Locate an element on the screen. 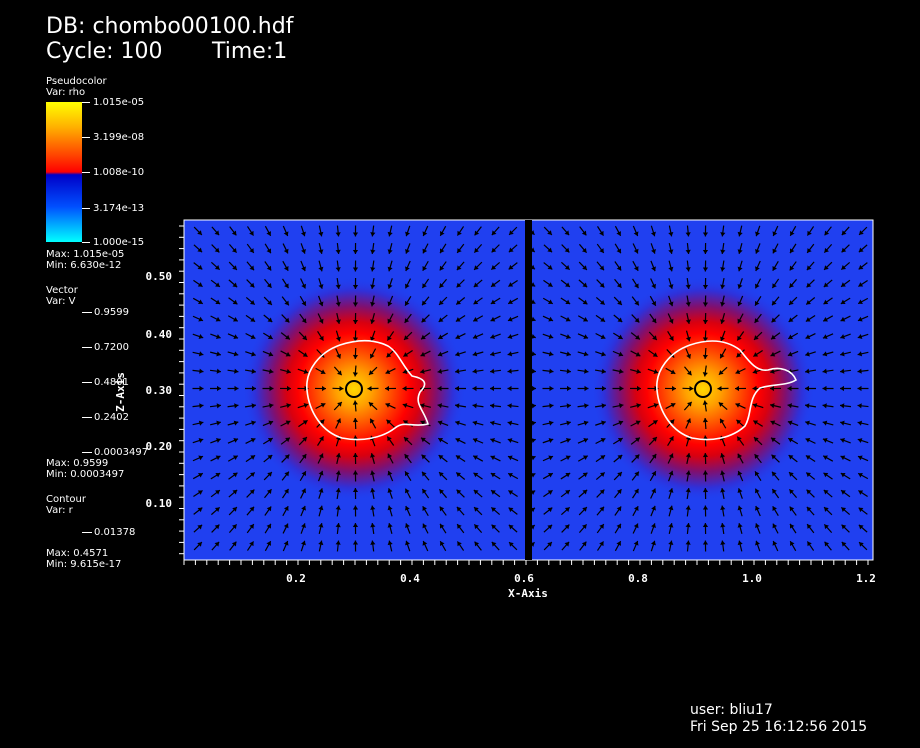 The width and height of the screenshot is (920, 748). time-label: Time:1 is located at coordinates (250, 51).